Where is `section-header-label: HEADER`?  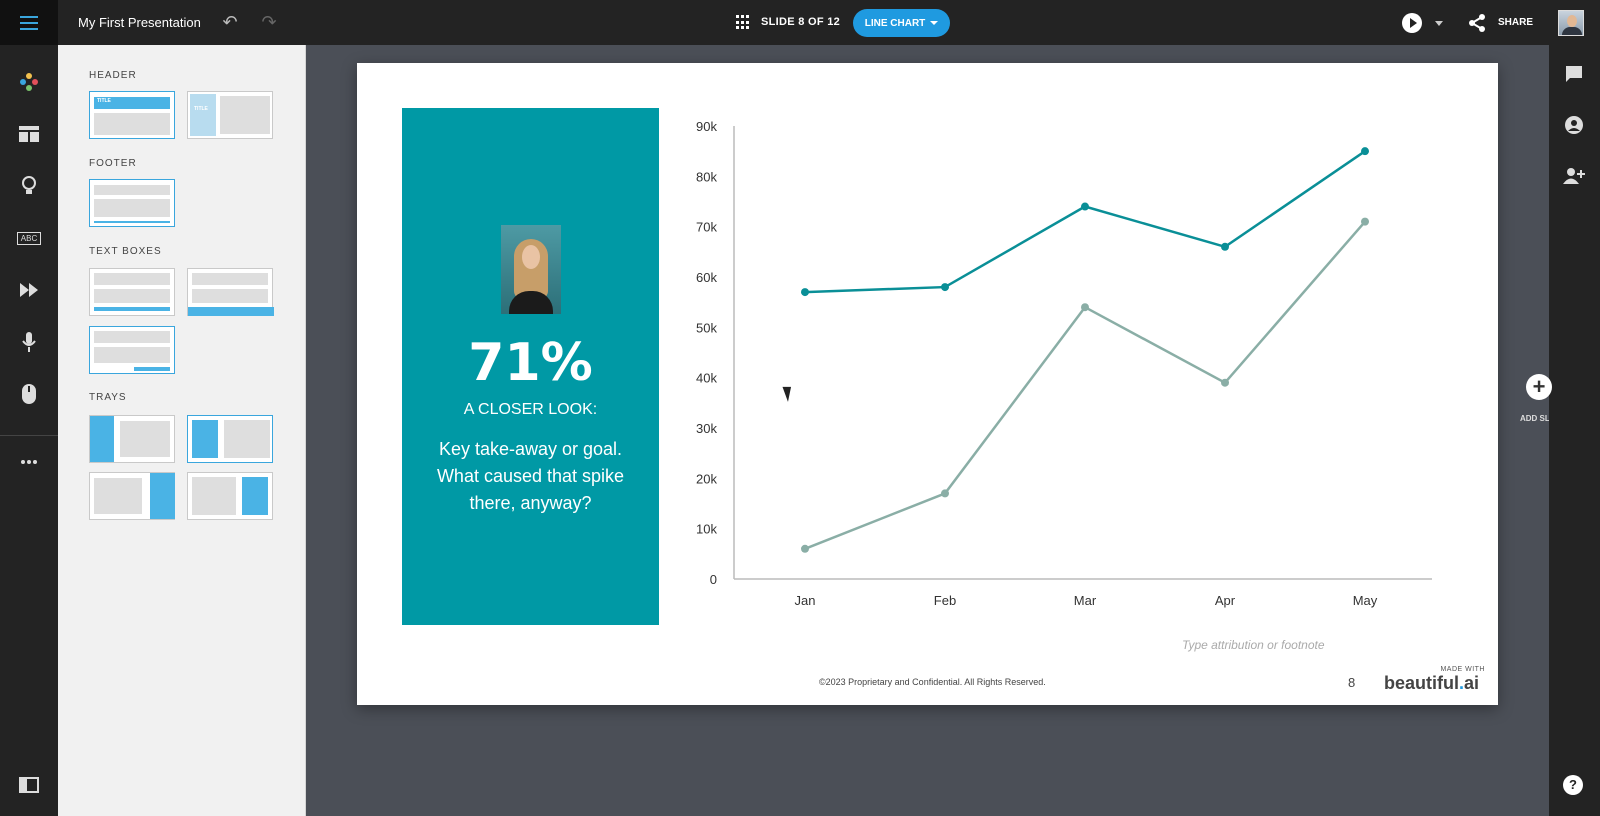 section-header-label: HEADER is located at coordinates (113, 75).